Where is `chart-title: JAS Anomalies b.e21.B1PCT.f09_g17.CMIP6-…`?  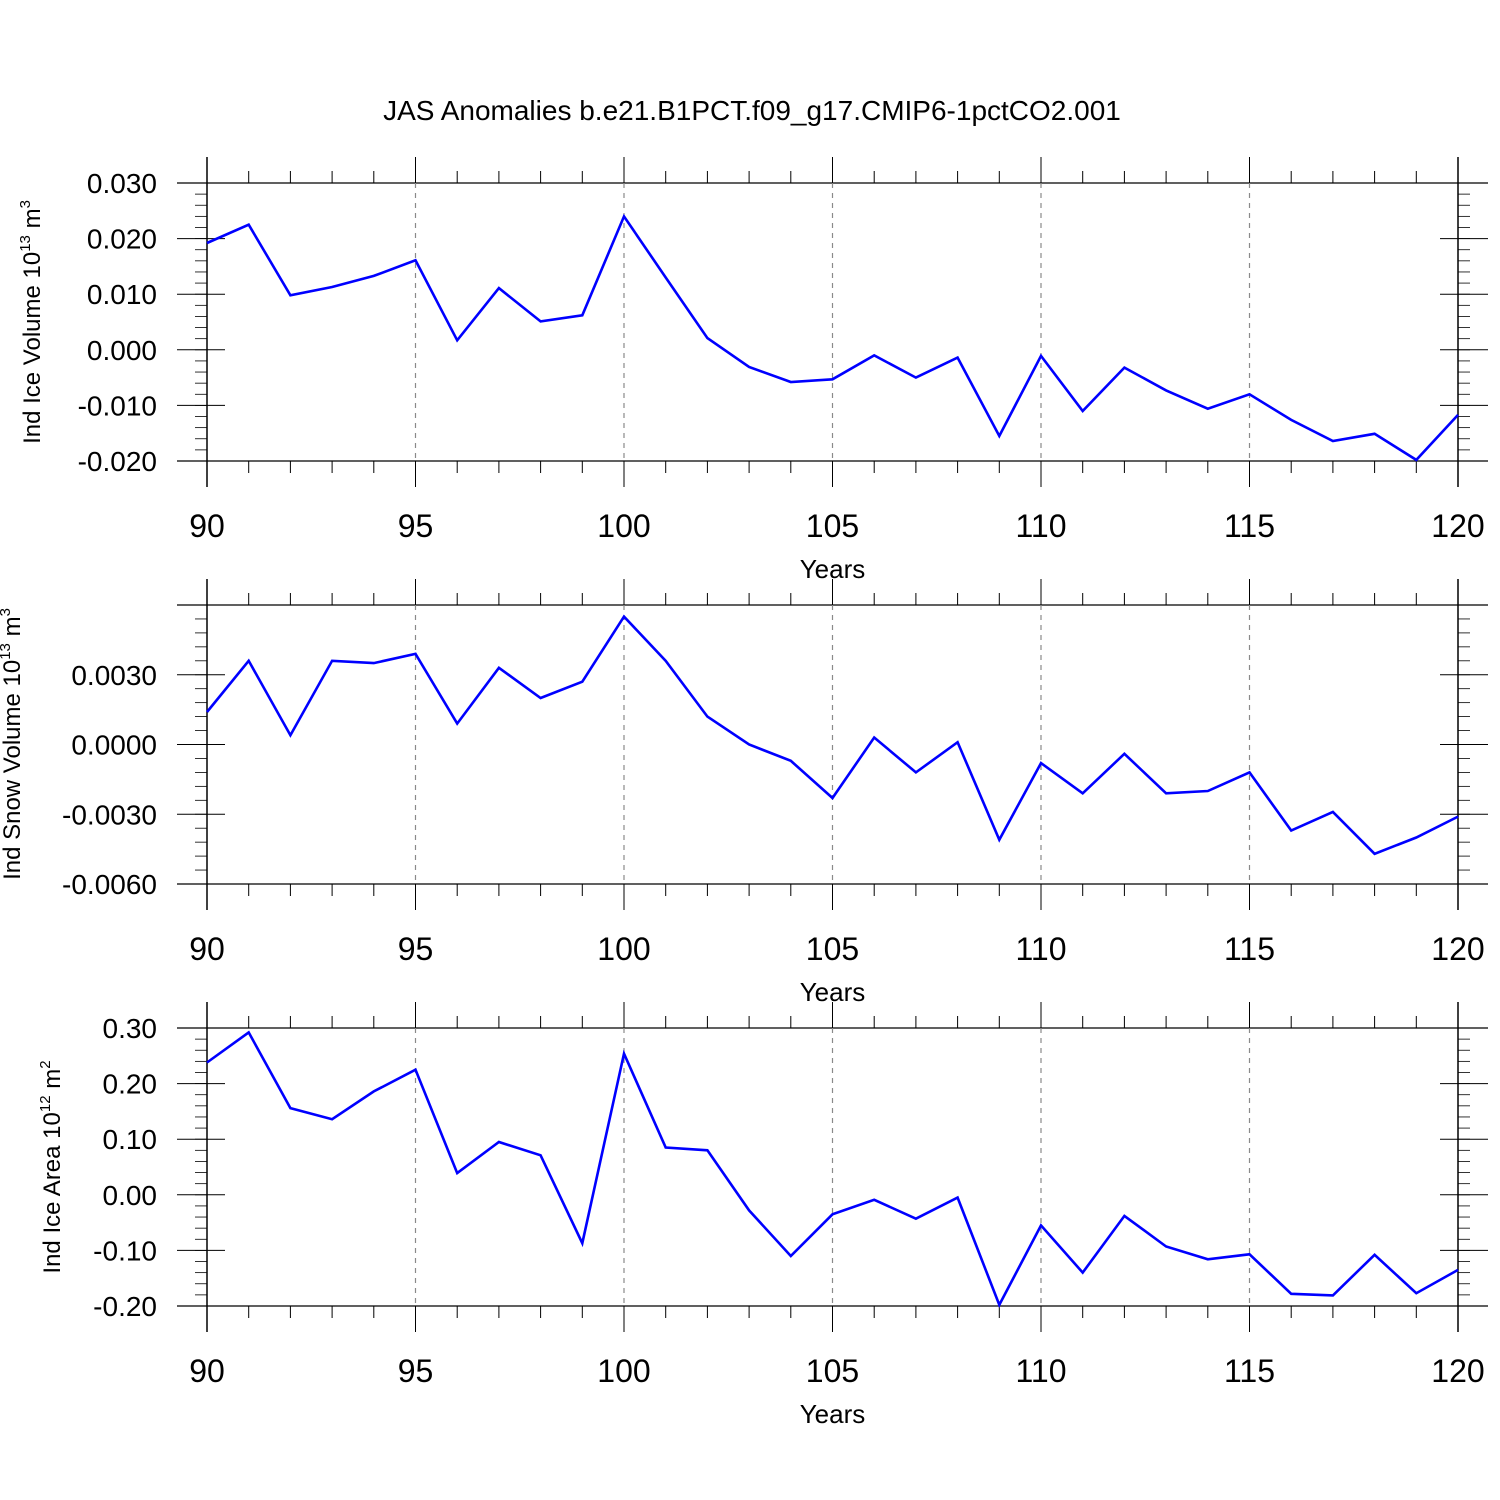
chart-title: JAS Anomalies b.e21.B1PCT.f09_g17.CMIP6-… is located at coordinates (752, 110).